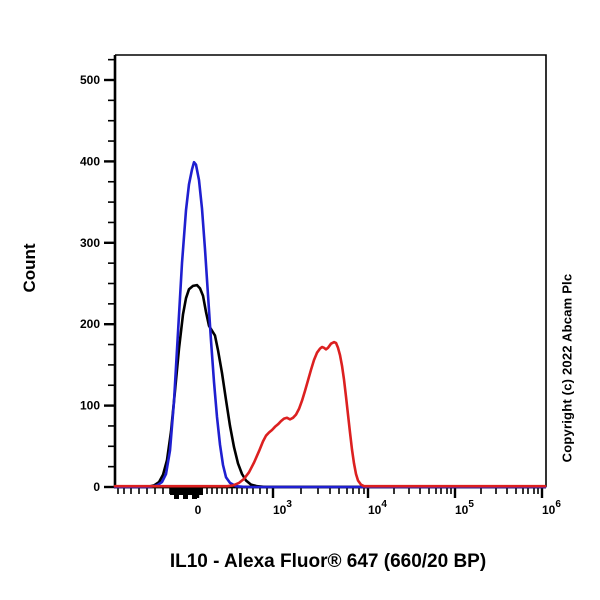  Describe the element at coordinates (328, 561) in the screenshot. I see `chart-title: IL10 - Alexa Fluor® 647 (660/20 BP)` at that location.